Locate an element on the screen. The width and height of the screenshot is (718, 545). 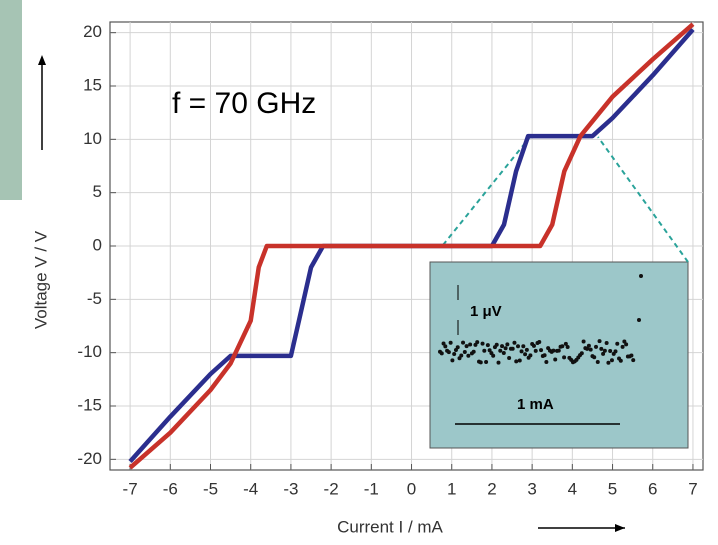
y-tick-label: -10 is located at coordinates (89, 351).